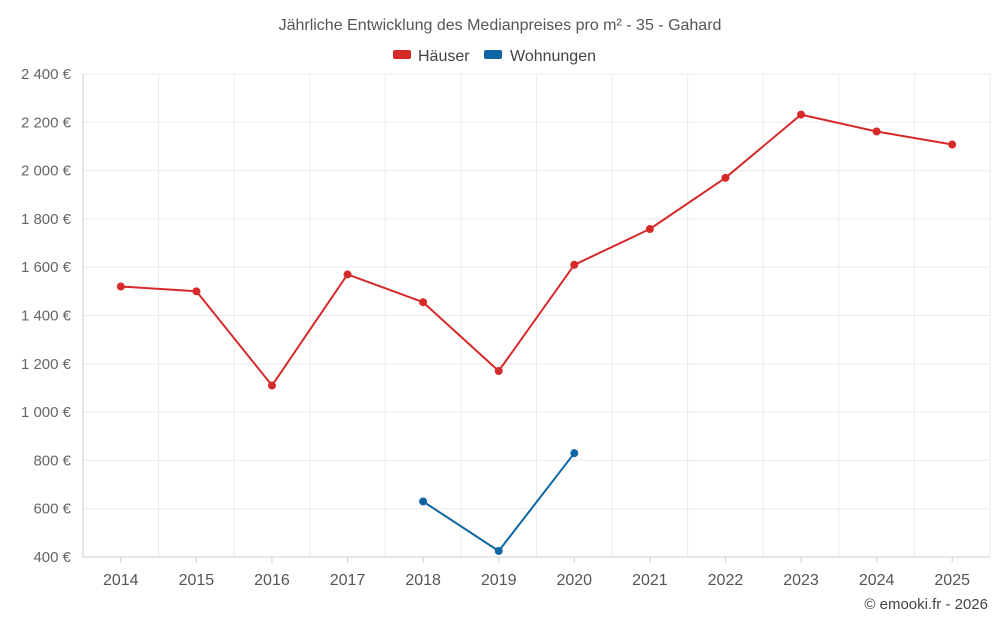  I want to click on y-tick-label: 800 €, so click(52, 460).